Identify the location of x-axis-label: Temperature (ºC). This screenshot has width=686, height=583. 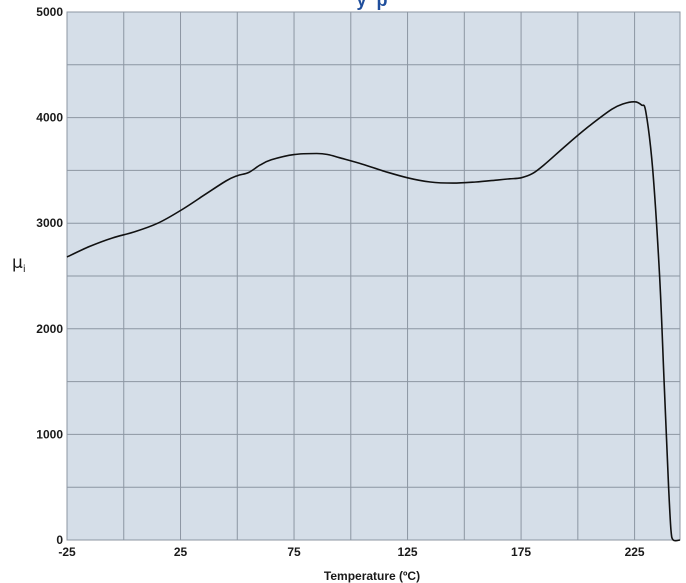
(372, 576).